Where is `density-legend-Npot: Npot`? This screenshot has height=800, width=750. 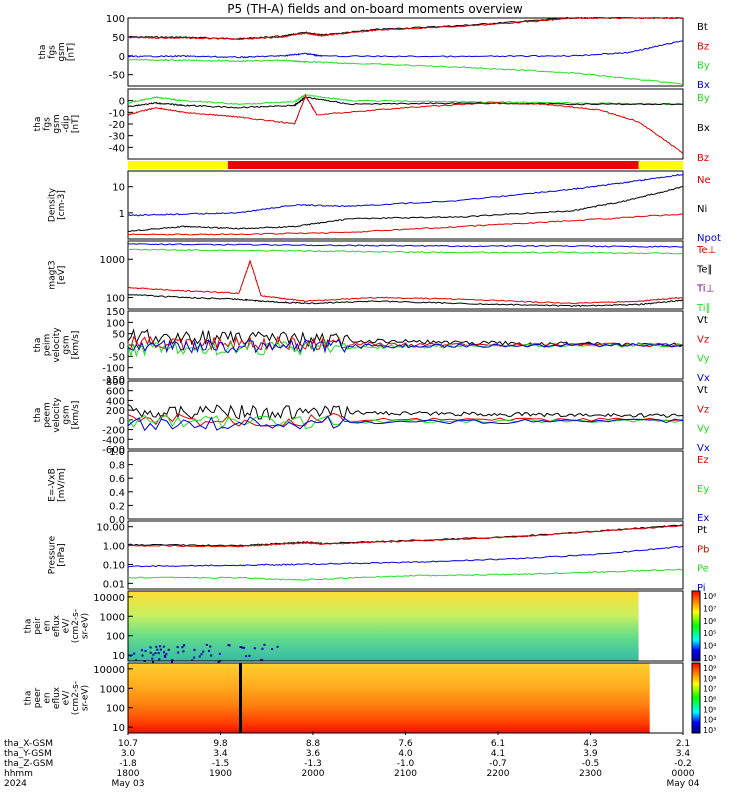
density-legend-Npot: Npot is located at coordinates (709, 238).